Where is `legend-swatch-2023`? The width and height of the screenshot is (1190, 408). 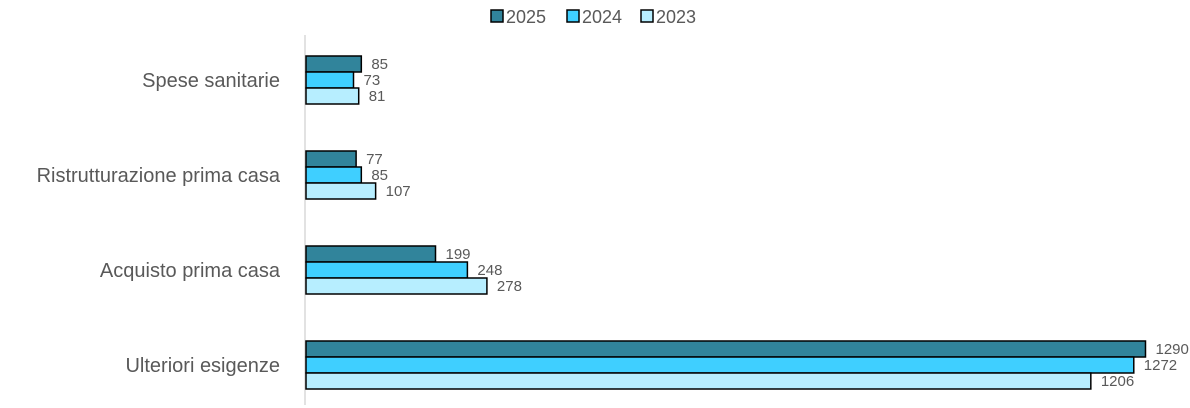
legend-swatch-2023 is located at coordinates (647, 16).